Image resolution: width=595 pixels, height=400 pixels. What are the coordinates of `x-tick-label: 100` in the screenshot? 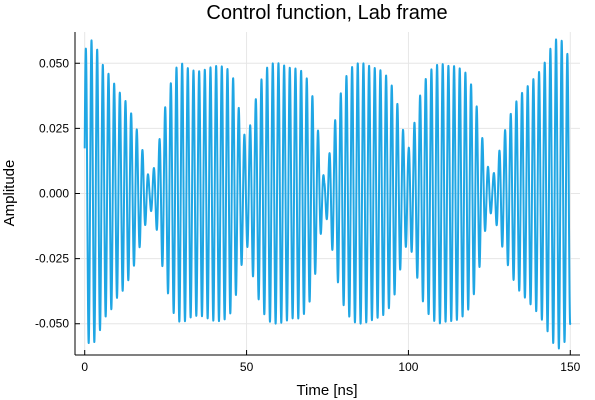 It's located at (408, 367).